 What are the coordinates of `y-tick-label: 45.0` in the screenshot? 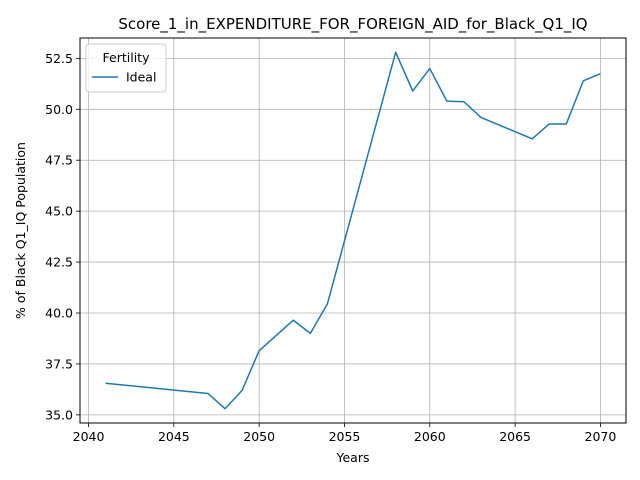 It's located at (59, 211).